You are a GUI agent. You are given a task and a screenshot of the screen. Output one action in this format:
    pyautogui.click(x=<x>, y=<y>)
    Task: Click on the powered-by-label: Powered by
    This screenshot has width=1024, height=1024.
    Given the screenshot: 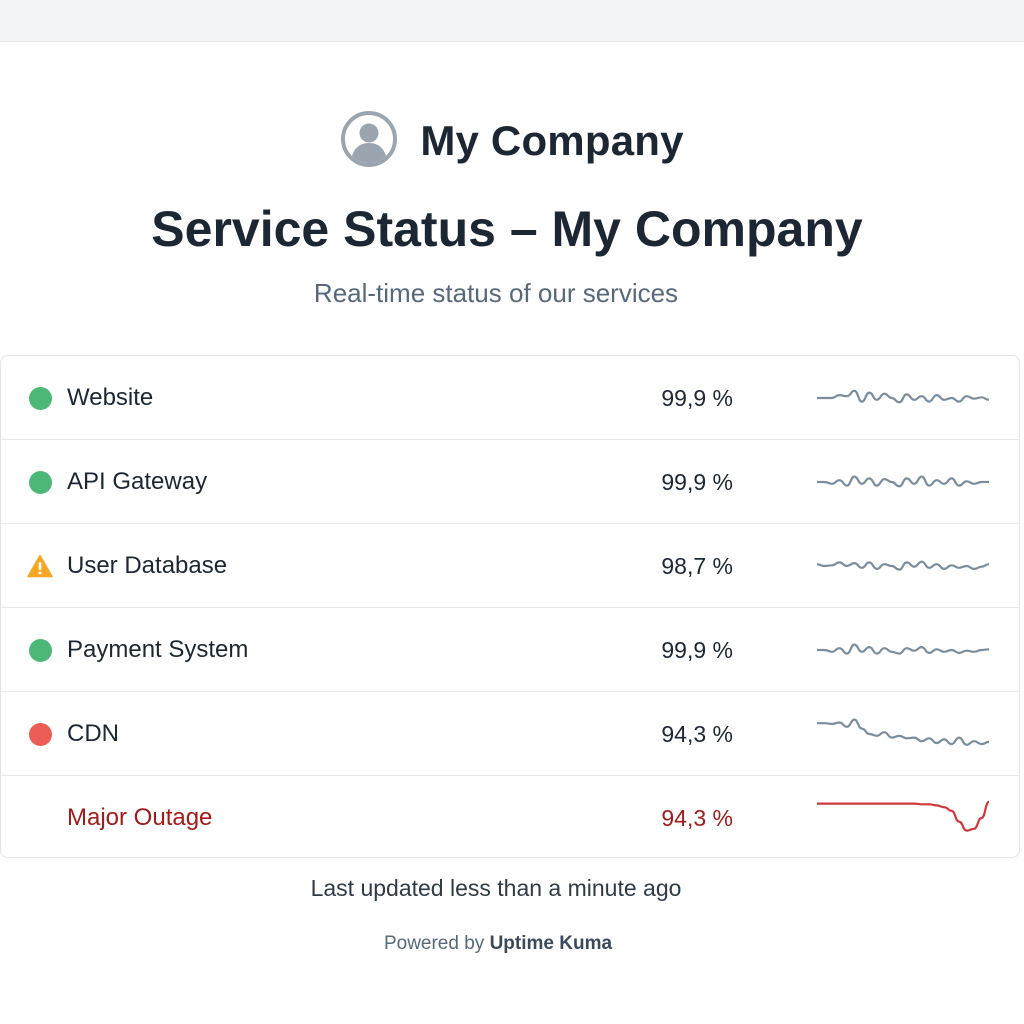 What is the action you would take?
    pyautogui.click(x=434, y=943)
    